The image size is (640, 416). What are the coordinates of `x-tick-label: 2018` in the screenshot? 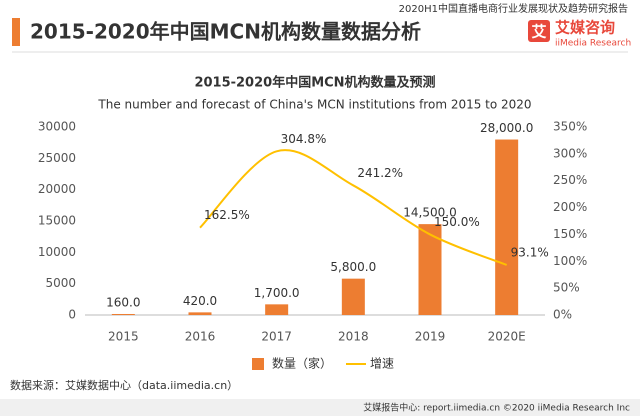 It's located at (353, 337).